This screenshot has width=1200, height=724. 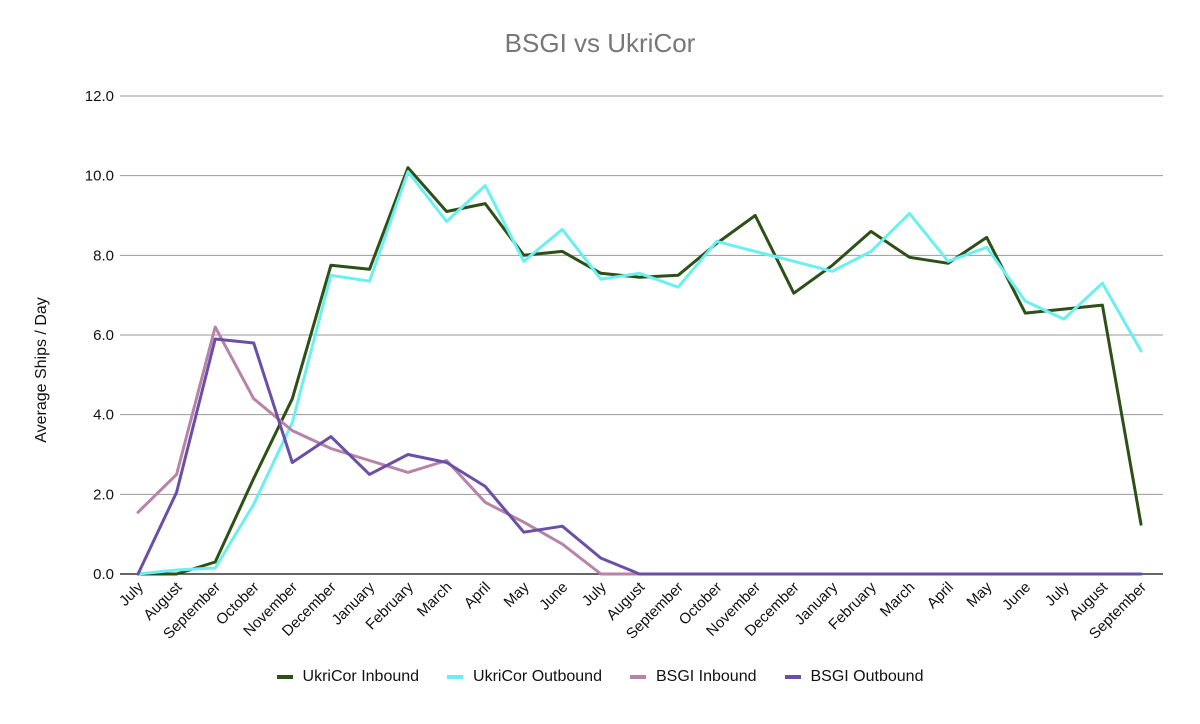 What do you see at coordinates (706, 676) in the screenshot?
I see `legend-label: BSGI Inbound` at bounding box center [706, 676].